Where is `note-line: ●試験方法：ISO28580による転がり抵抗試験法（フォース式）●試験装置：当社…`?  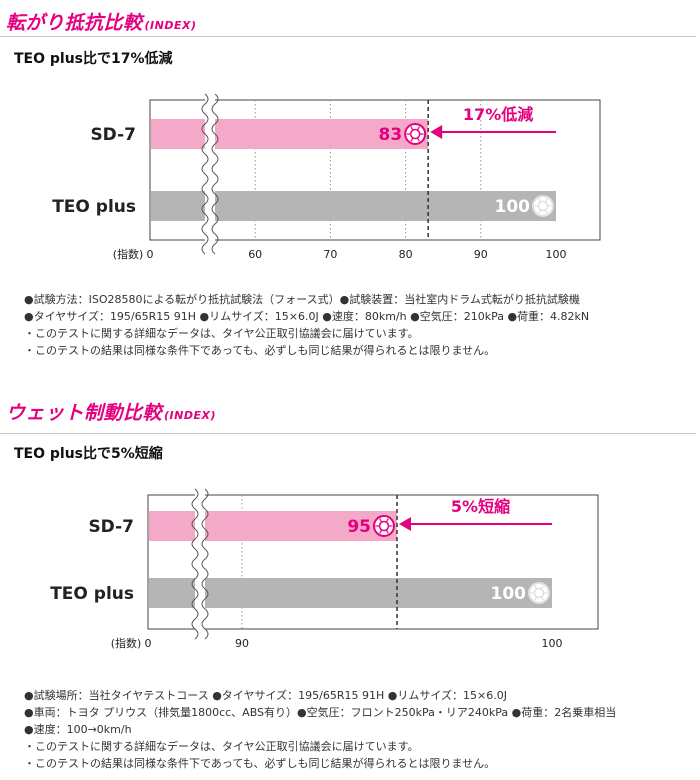 note-line: ●試験方法：ISO28580による転がり抵抗試験法（フォース式）●試験装置：当社… is located at coordinates (302, 299).